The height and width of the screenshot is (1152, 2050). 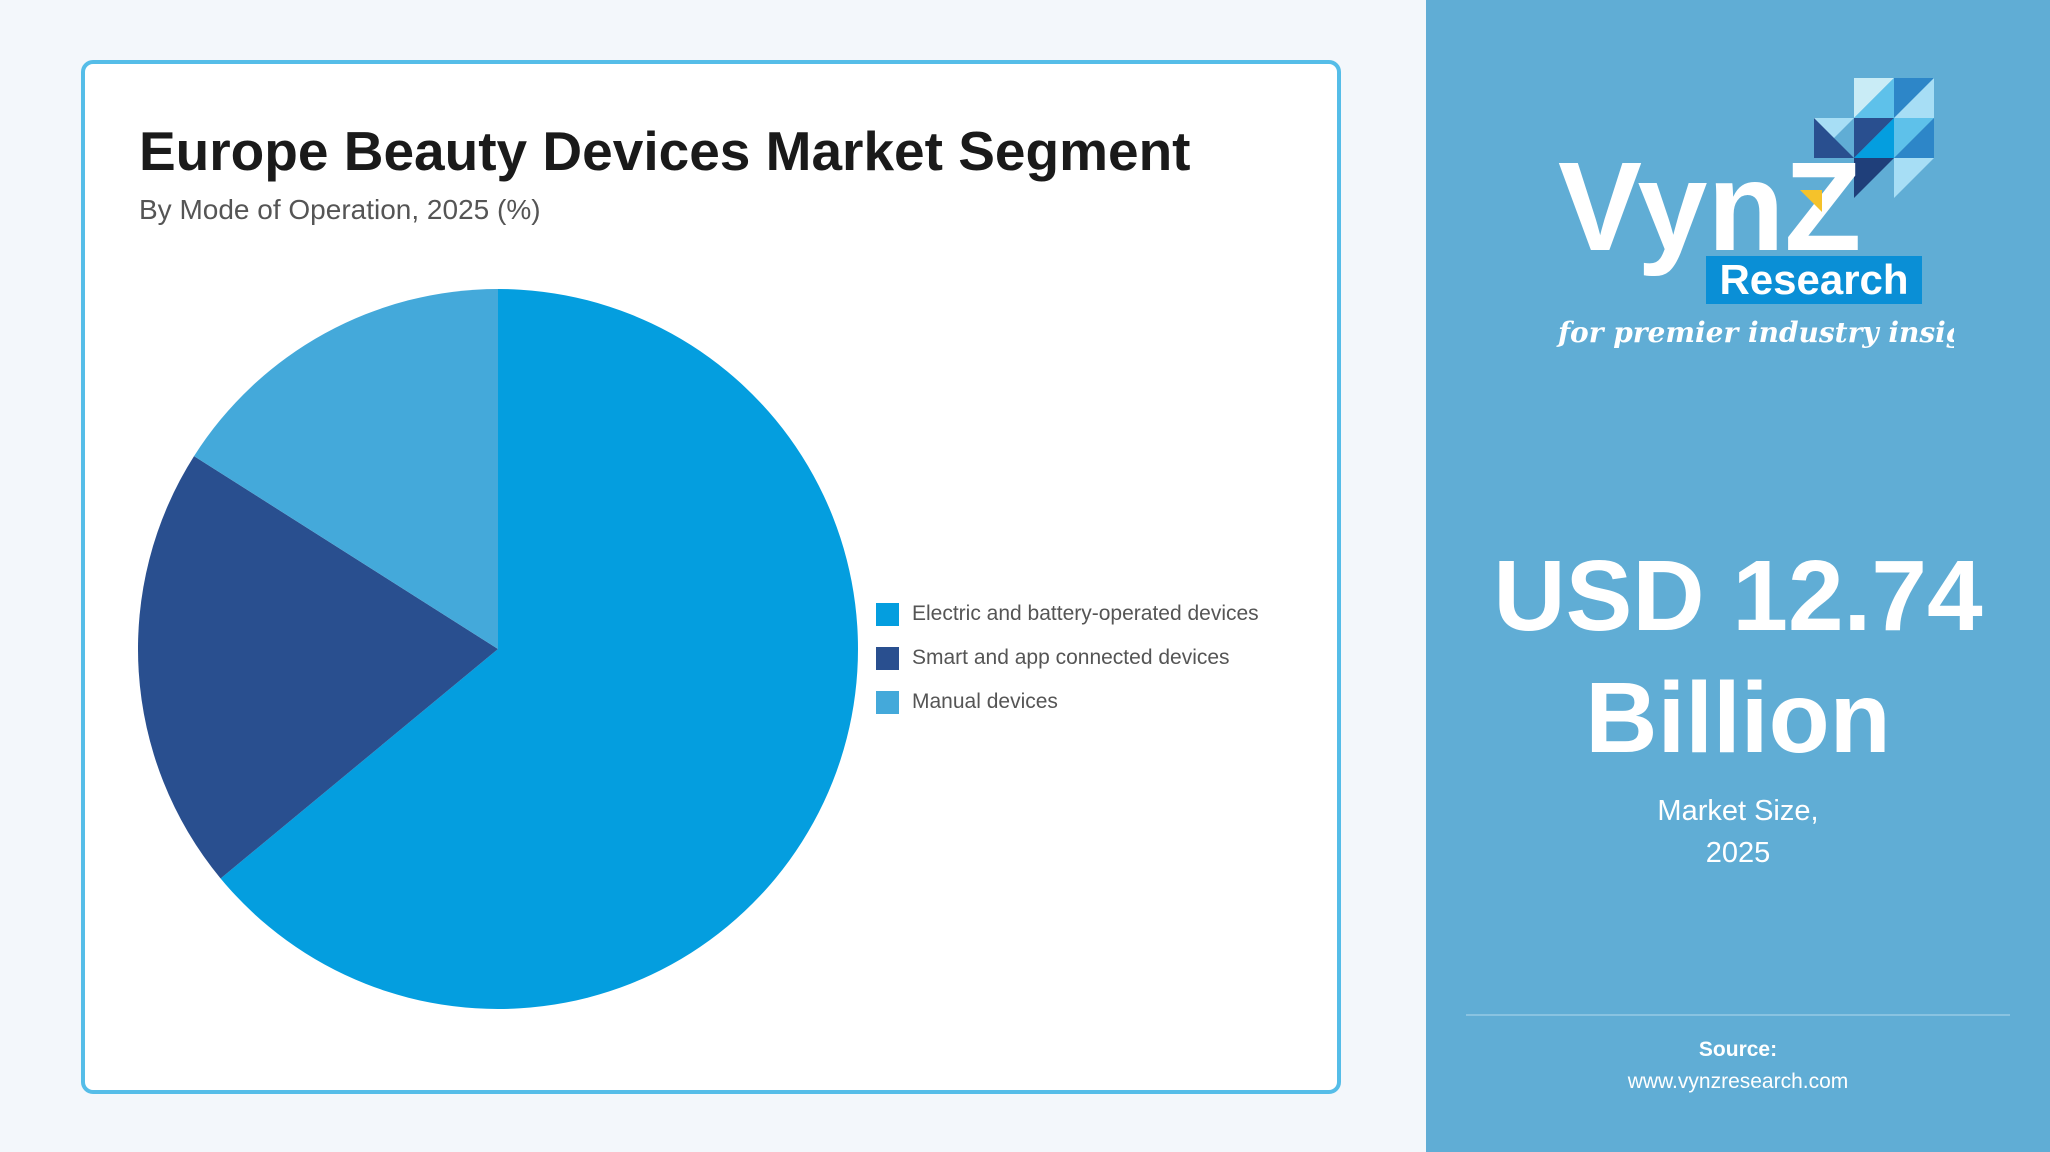 What do you see at coordinates (1085, 613) in the screenshot?
I see `legend-label-1: Electric and battery-operated devices` at bounding box center [1085, 613].